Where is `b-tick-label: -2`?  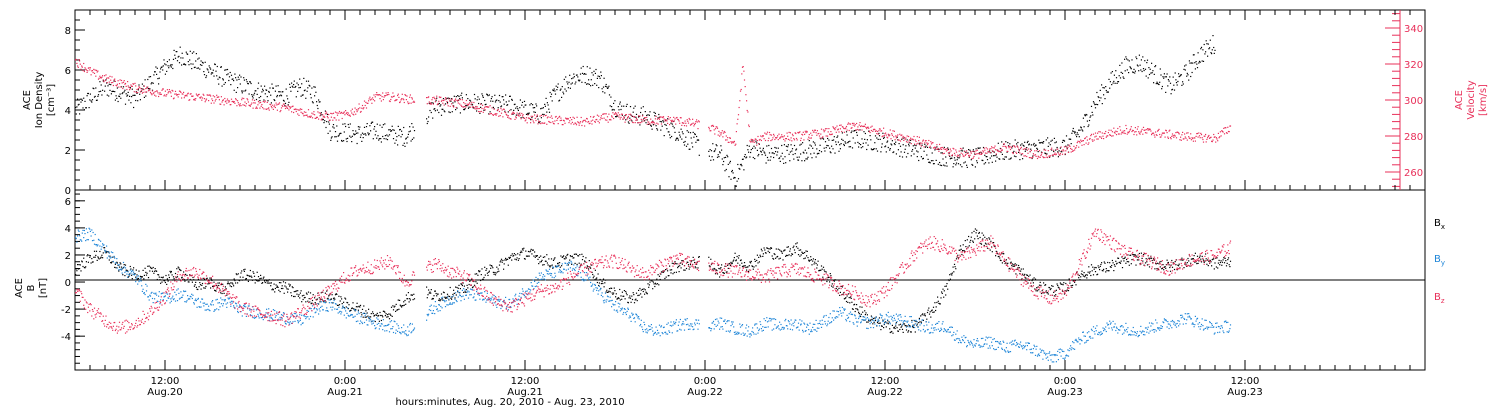 b-tick-label: -2 is located at coordinates (66, 310).